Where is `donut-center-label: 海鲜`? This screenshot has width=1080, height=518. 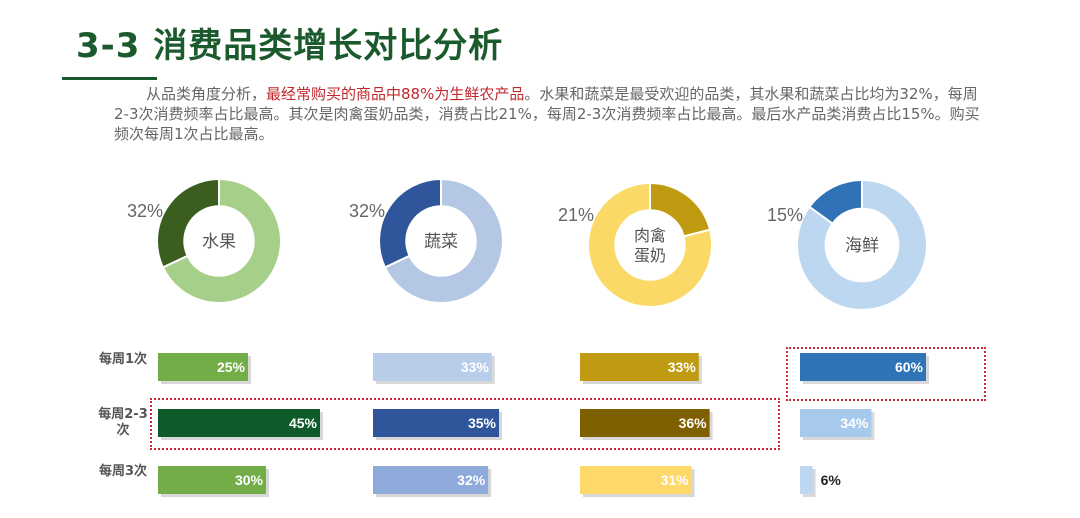 donut-center-label: 海鲜 is located at coordinates (862, 246).